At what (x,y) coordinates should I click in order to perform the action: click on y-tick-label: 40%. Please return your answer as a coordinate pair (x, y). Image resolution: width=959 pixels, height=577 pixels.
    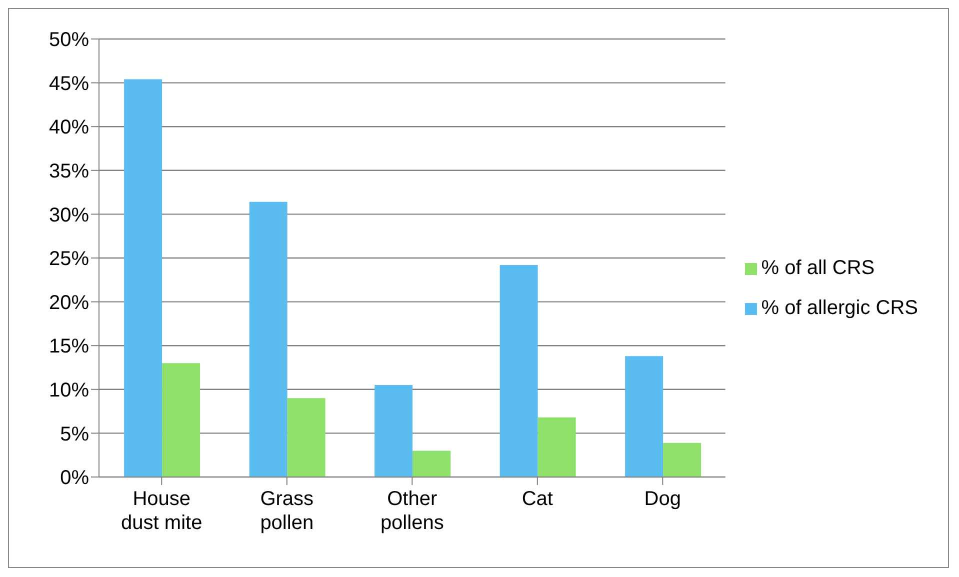
    Looking at the image, I should click on (69, 127).